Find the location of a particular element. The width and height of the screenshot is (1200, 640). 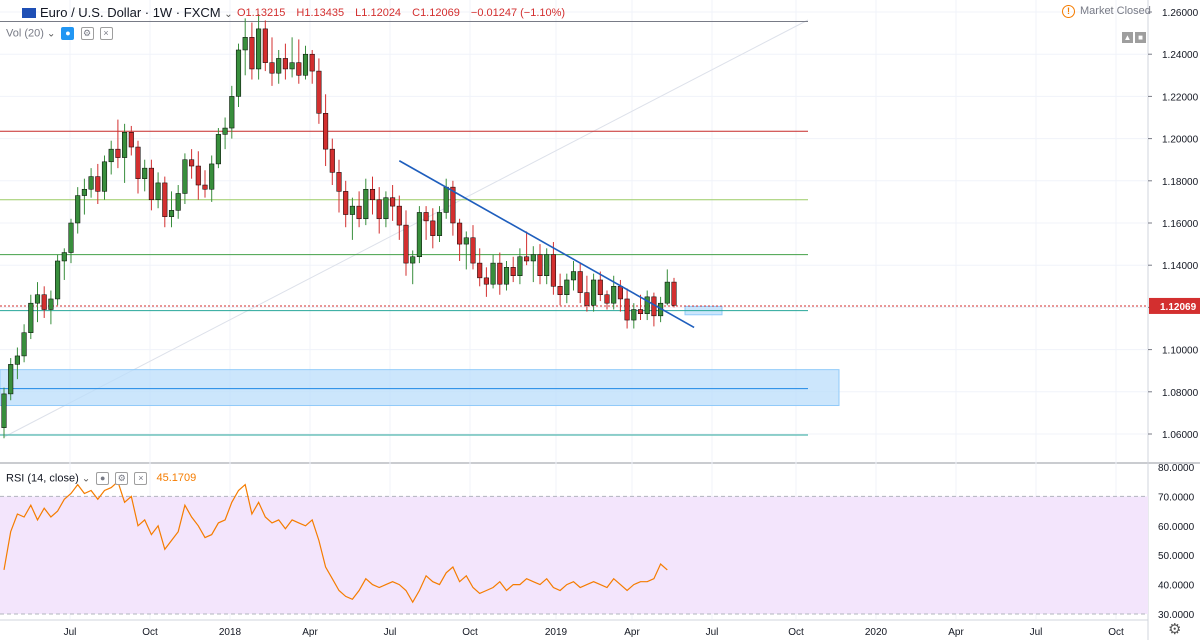

rsi-line is located at coordinates (335, 542).